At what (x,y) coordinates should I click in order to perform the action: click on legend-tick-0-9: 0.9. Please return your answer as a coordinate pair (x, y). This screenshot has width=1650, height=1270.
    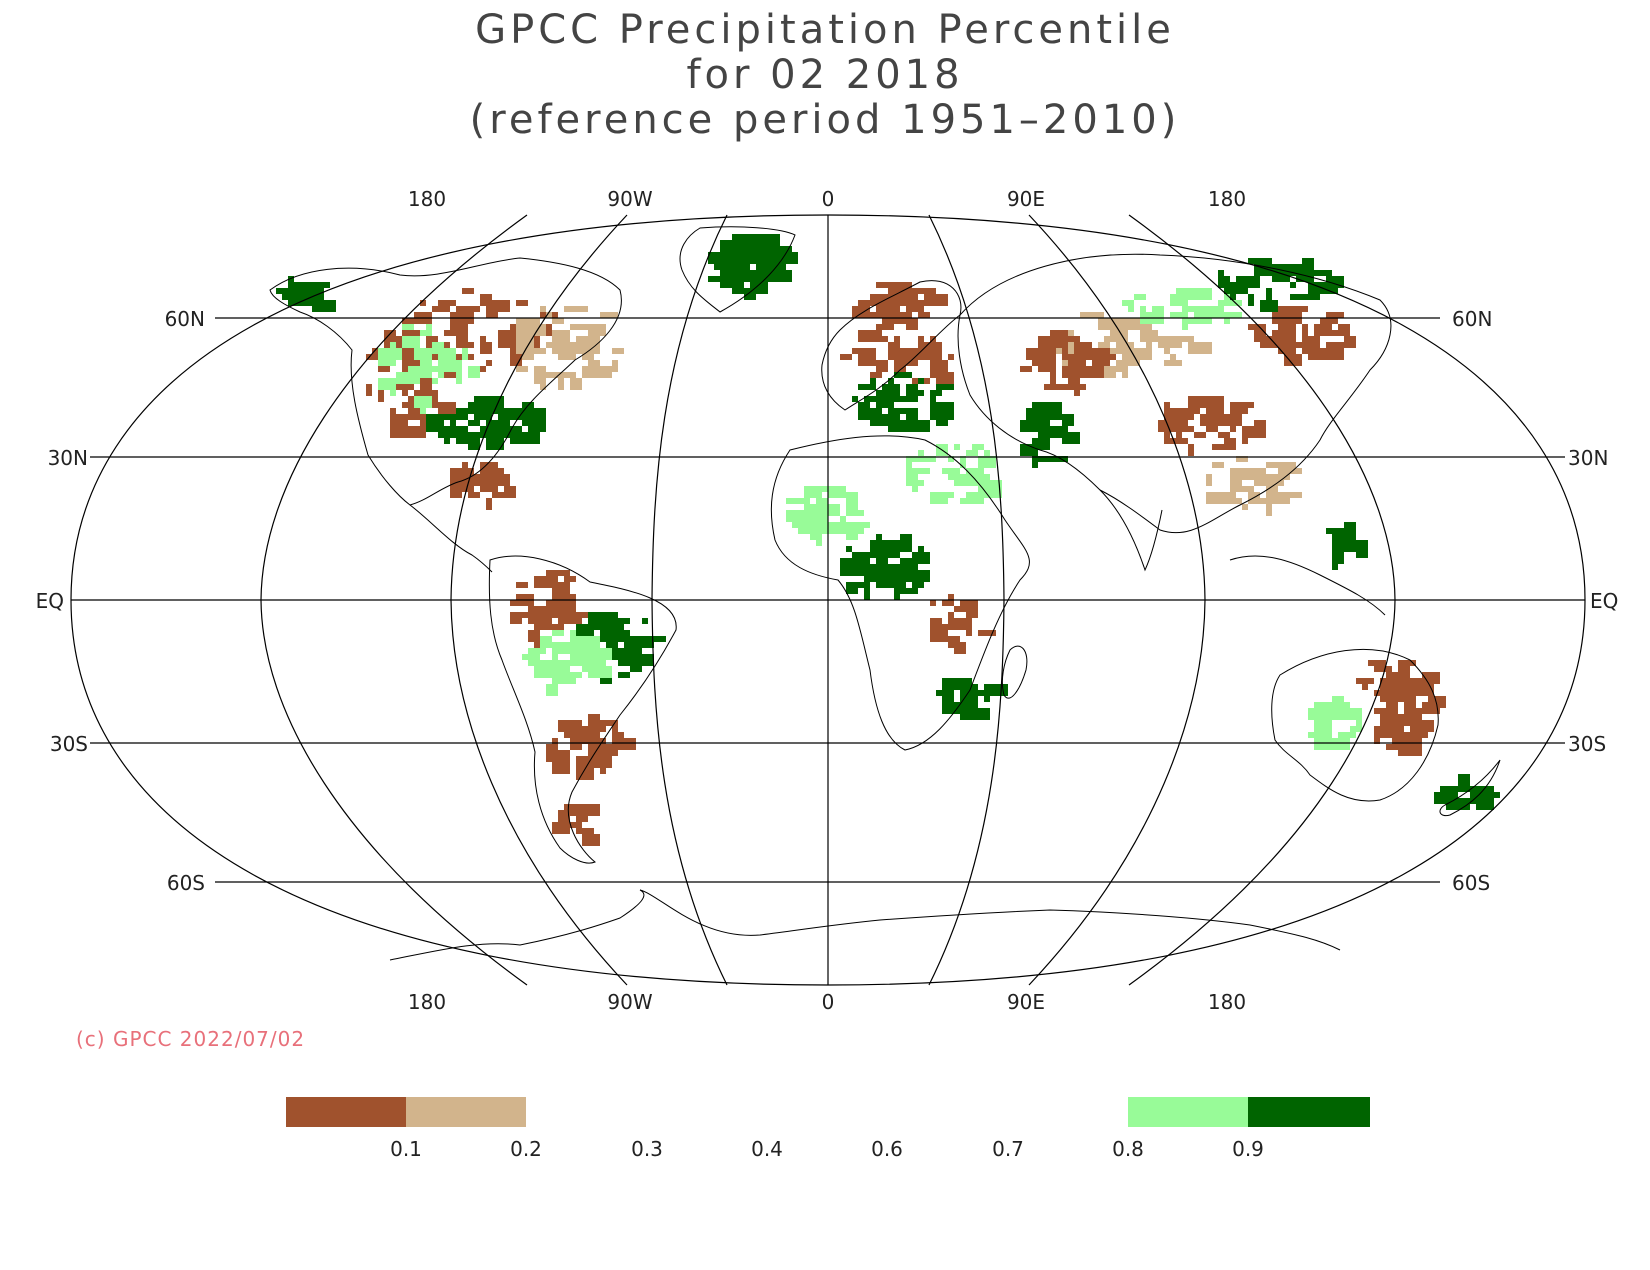
    Looking at the image, I should click on (1248, 1149).